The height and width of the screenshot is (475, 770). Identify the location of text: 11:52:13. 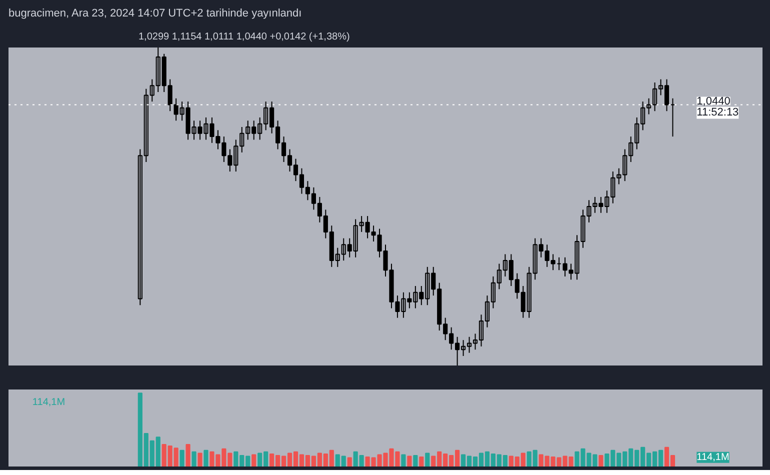
(717, 112).